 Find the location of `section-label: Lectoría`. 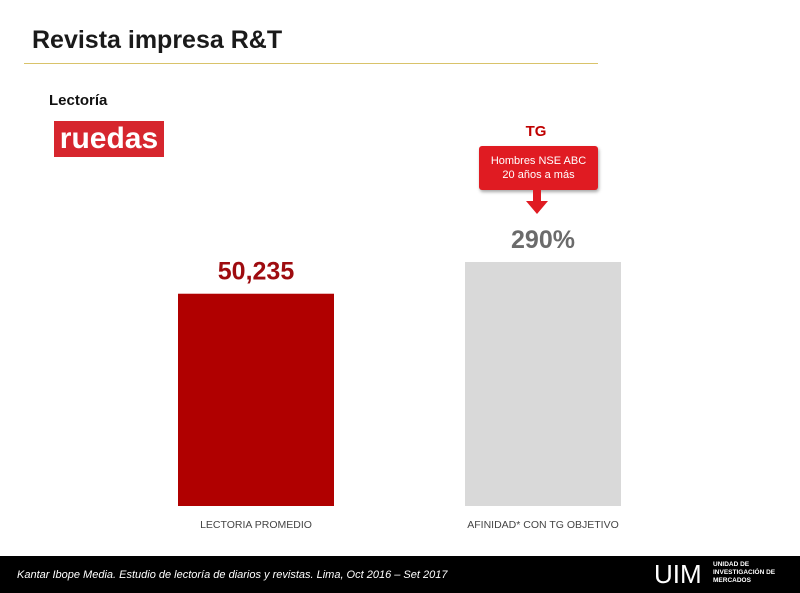

section-label: Lectoría is located at coordinates (78, 100).